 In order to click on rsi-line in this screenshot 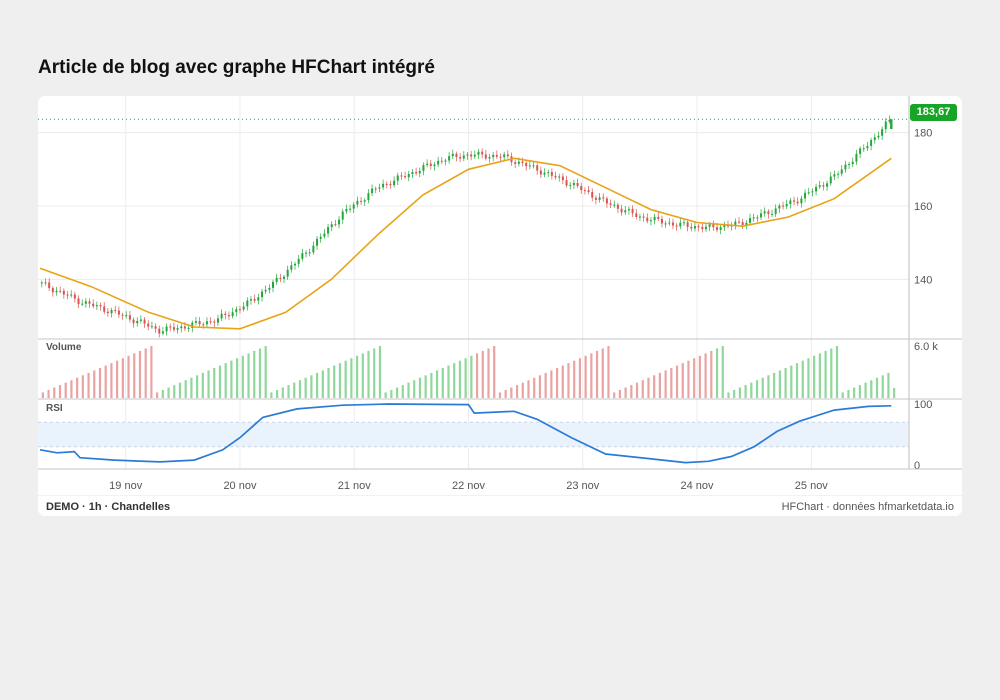, I will do `click(465, 433)`.